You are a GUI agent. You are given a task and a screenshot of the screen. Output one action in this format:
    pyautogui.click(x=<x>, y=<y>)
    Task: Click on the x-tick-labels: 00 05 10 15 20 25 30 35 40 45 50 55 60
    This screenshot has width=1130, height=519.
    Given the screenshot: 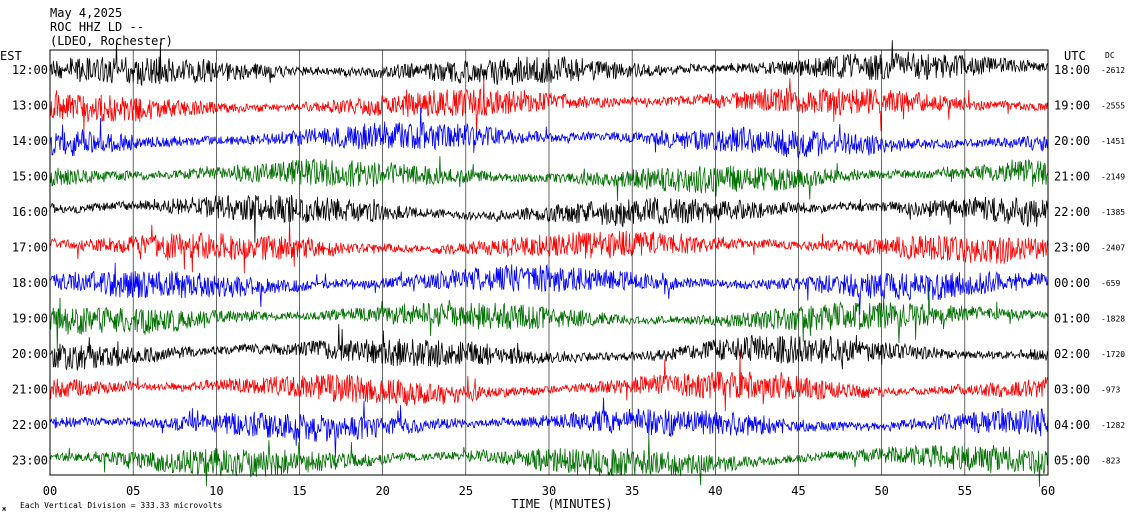 What is the action you would take?
    pyautogui.click(x=549, y=491)
    